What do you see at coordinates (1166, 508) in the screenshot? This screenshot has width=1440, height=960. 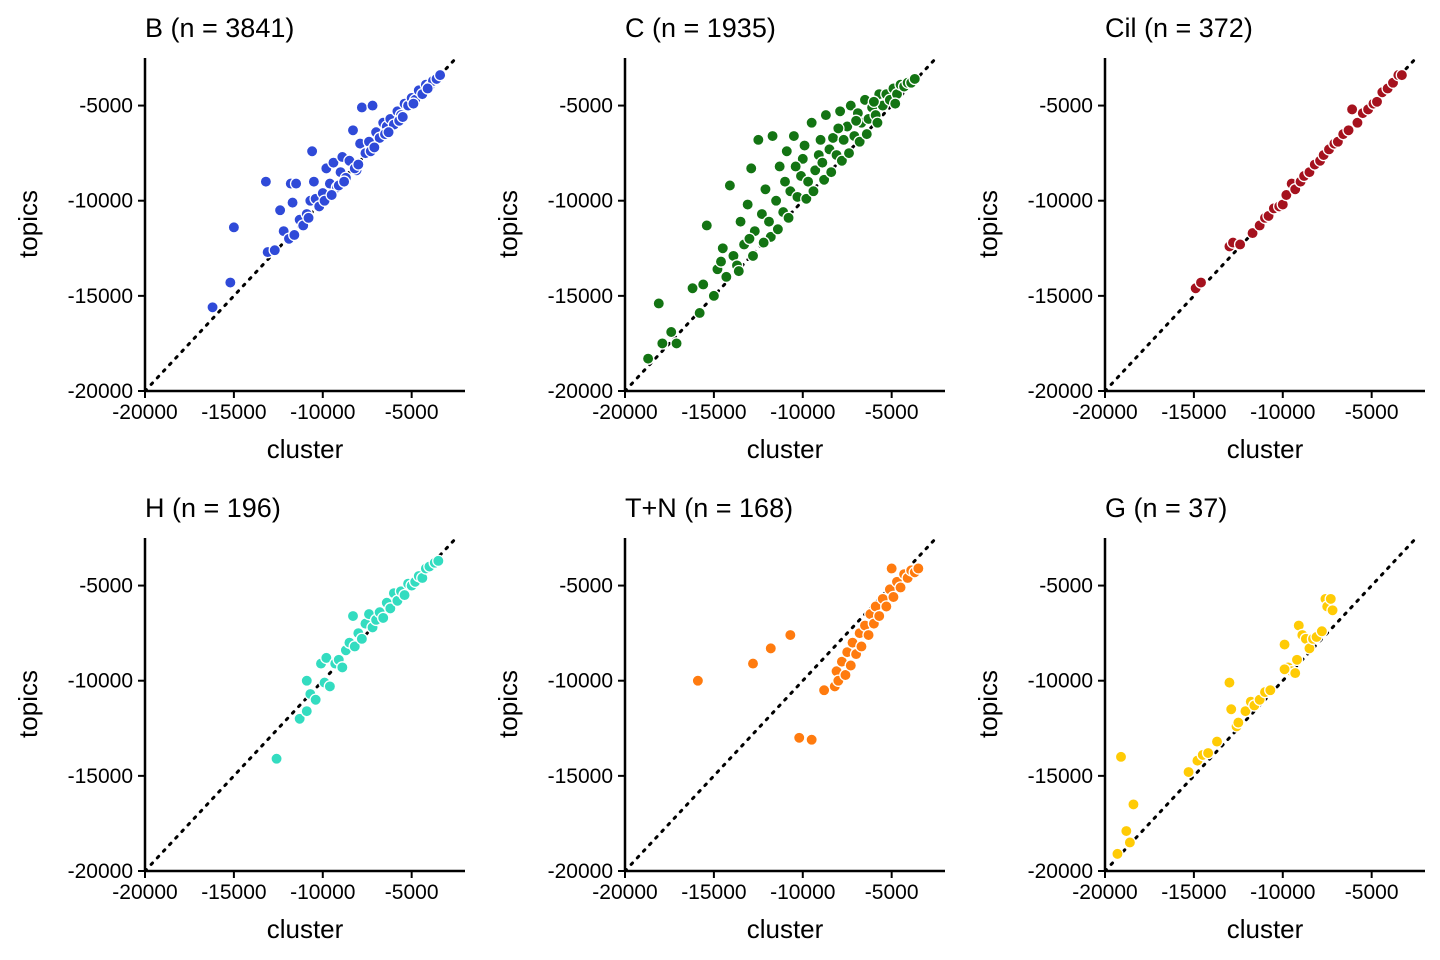 I see `panel-title: G (n = 37)` at bounding box center [1166, 508].